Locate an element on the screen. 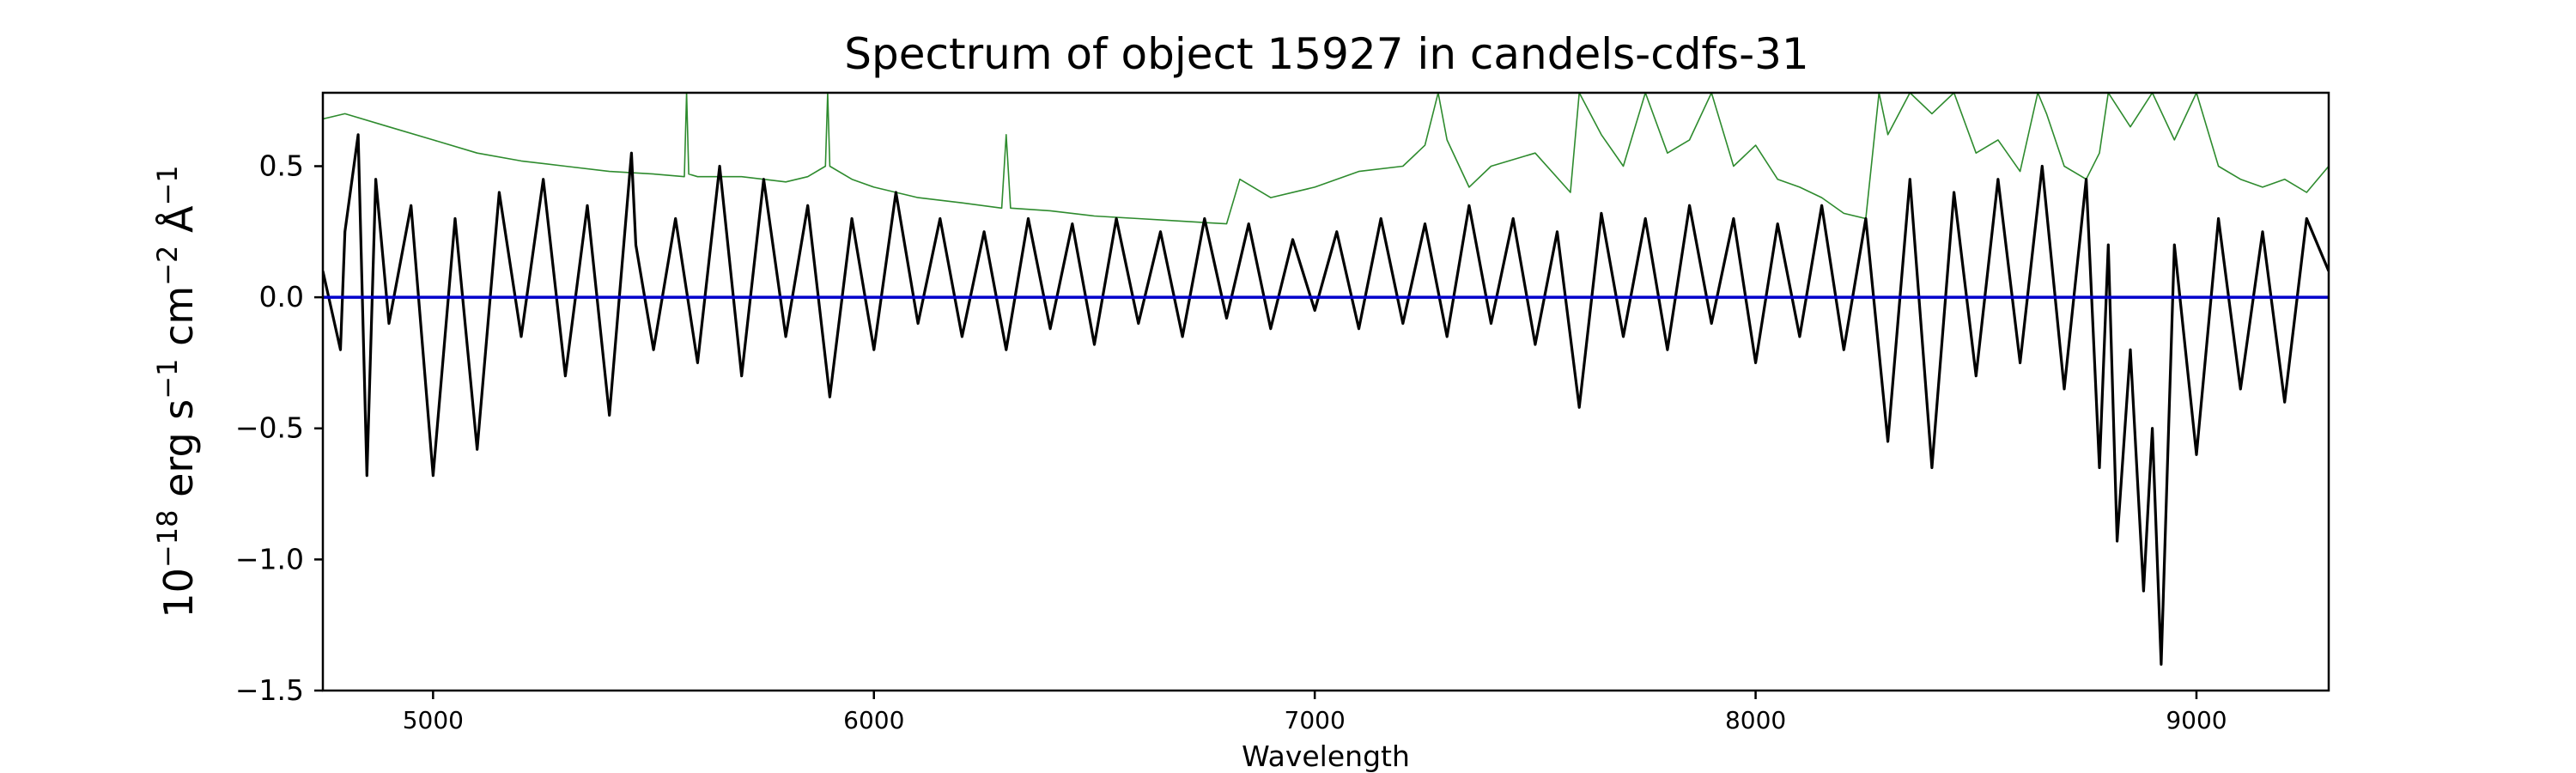 The width and height of the screenshot is (2576, 773). y-tick-label: 0.0 is located at coordinates (281, 296).